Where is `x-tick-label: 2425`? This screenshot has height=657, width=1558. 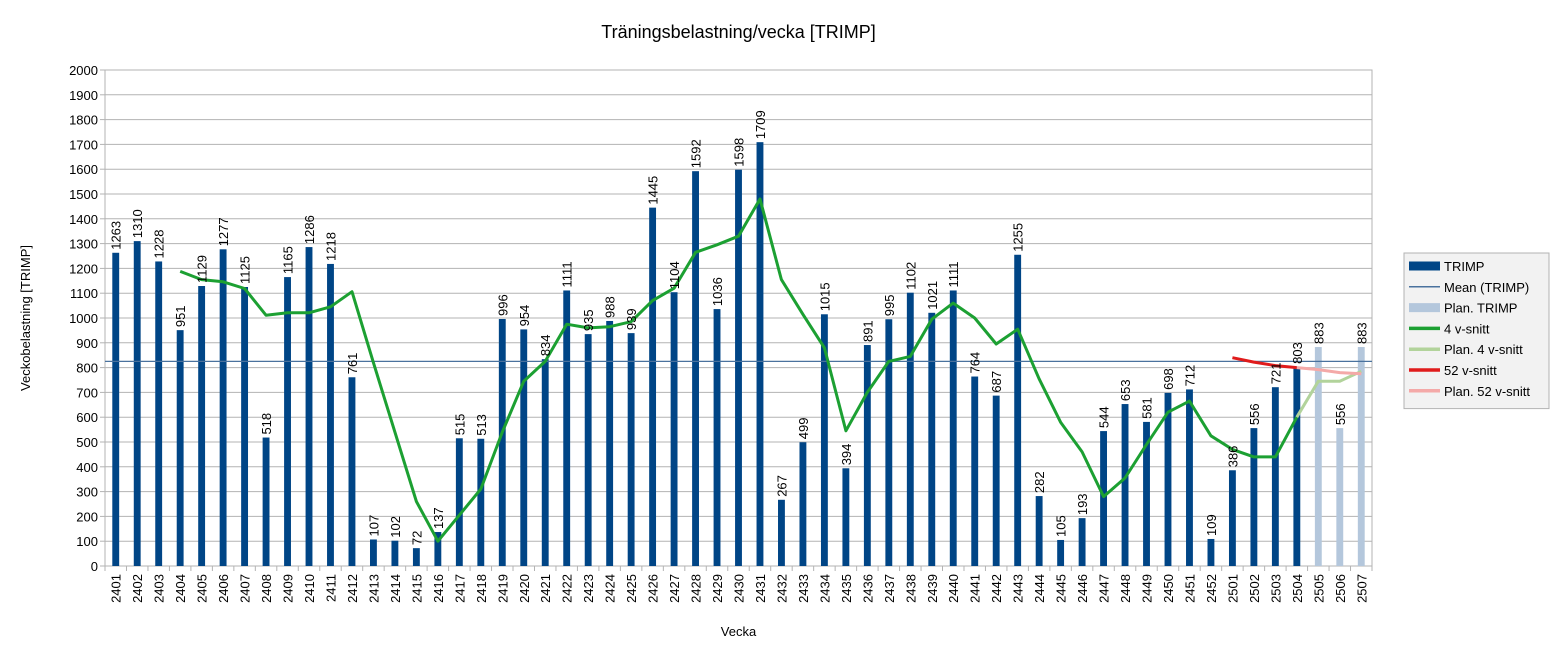
x-tick-label: 2425 is located at coordinates (631, 588).